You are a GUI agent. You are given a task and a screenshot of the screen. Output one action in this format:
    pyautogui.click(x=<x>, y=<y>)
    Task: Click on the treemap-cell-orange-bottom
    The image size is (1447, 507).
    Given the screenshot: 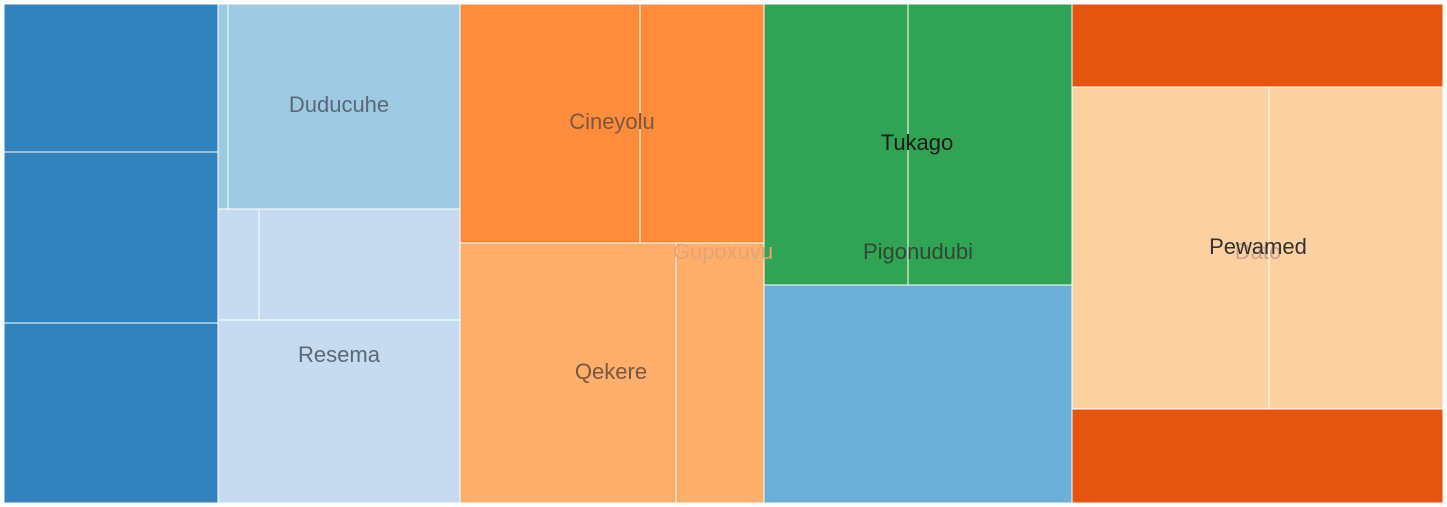 What is the action you would take?
    pyautogui.click(x=1257, y=456)
    